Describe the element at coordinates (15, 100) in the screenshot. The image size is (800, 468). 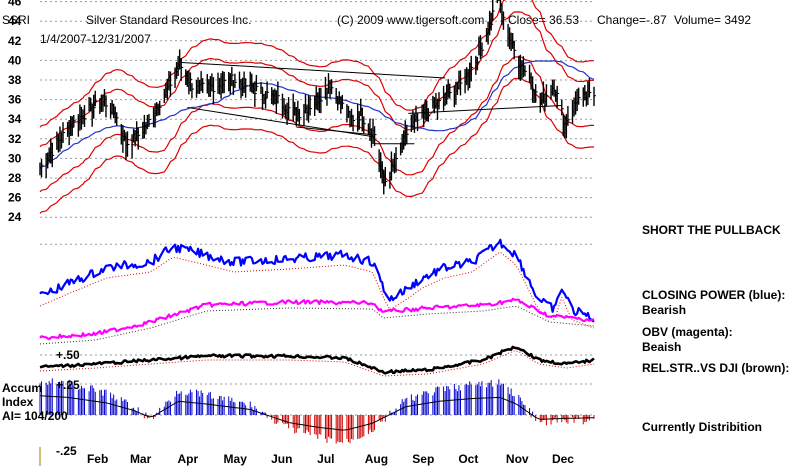
I see `y-tick-label: 36` at that location.